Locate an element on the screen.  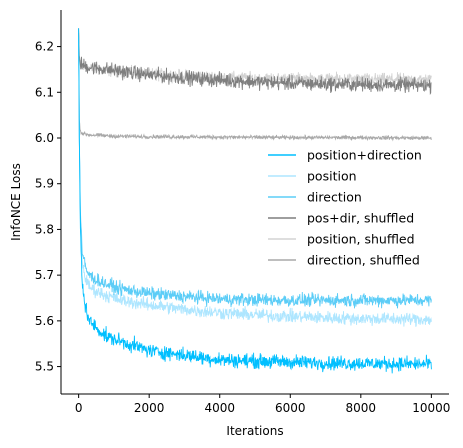
legend-label: position+direction is located at coordinates (364, 155).